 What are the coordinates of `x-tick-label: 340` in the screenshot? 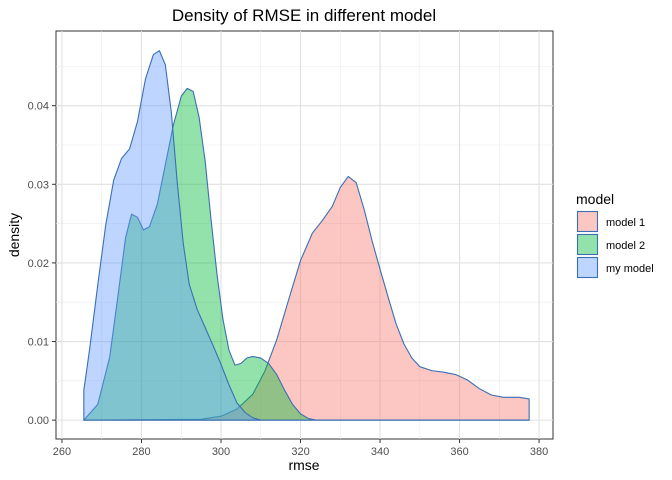 It's located at (380, 452).